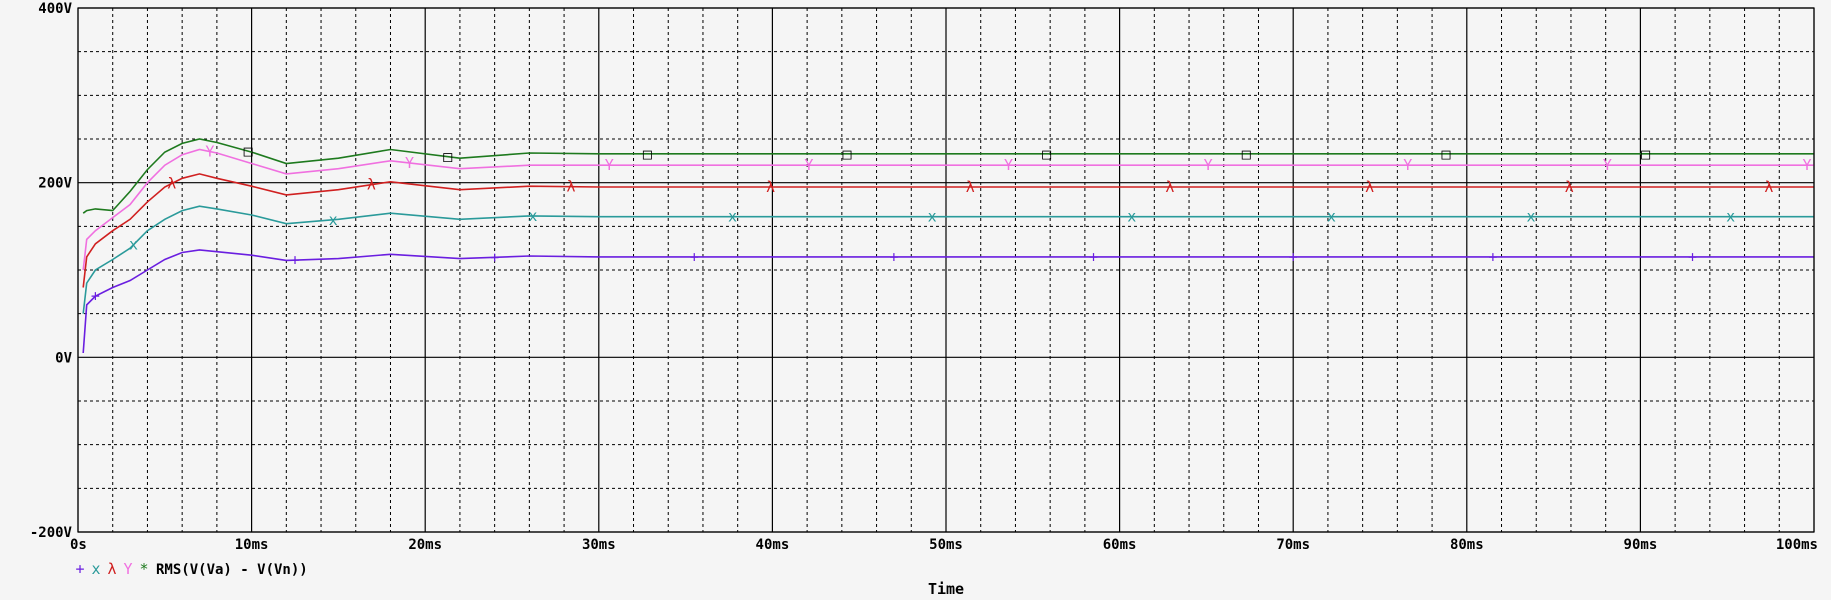 The image size is (1831, 600). Describe the element at coordinates (946, 589) in the screenshot. I see `x-axis-label: Time` at that location.